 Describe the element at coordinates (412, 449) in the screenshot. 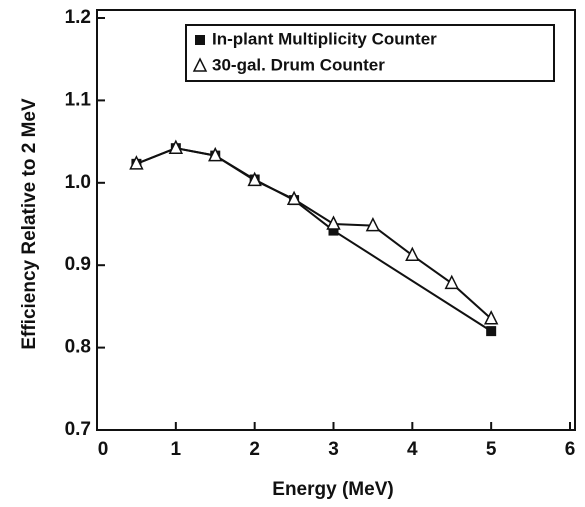

I see `x-tick-label: 4` at that location.